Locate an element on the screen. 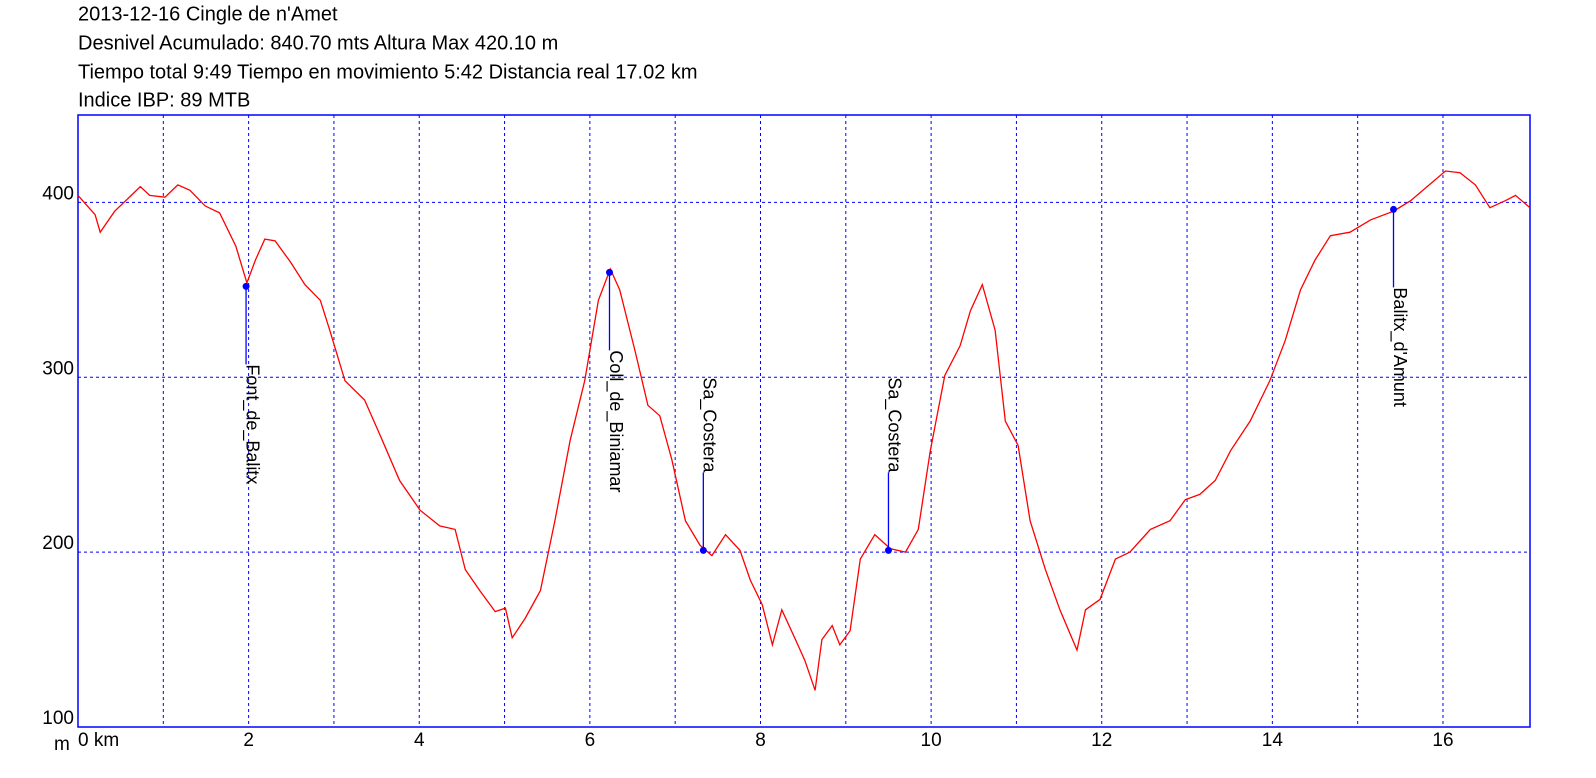 Image resolution: width=1596 pixels, height=778 pixels. x-tick-label: 4 is located at coordinates (419, 740).